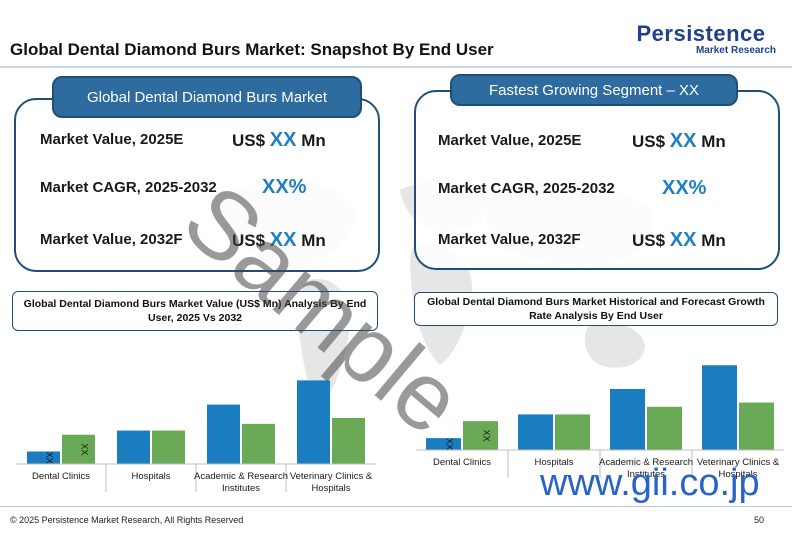 The height and width of the screenshot is (540, 792). Describe the element at coordinates (207, 97) in the screenshot. I see `global-market-panel-title: Global Dental Diamond Burs Market` at that location.